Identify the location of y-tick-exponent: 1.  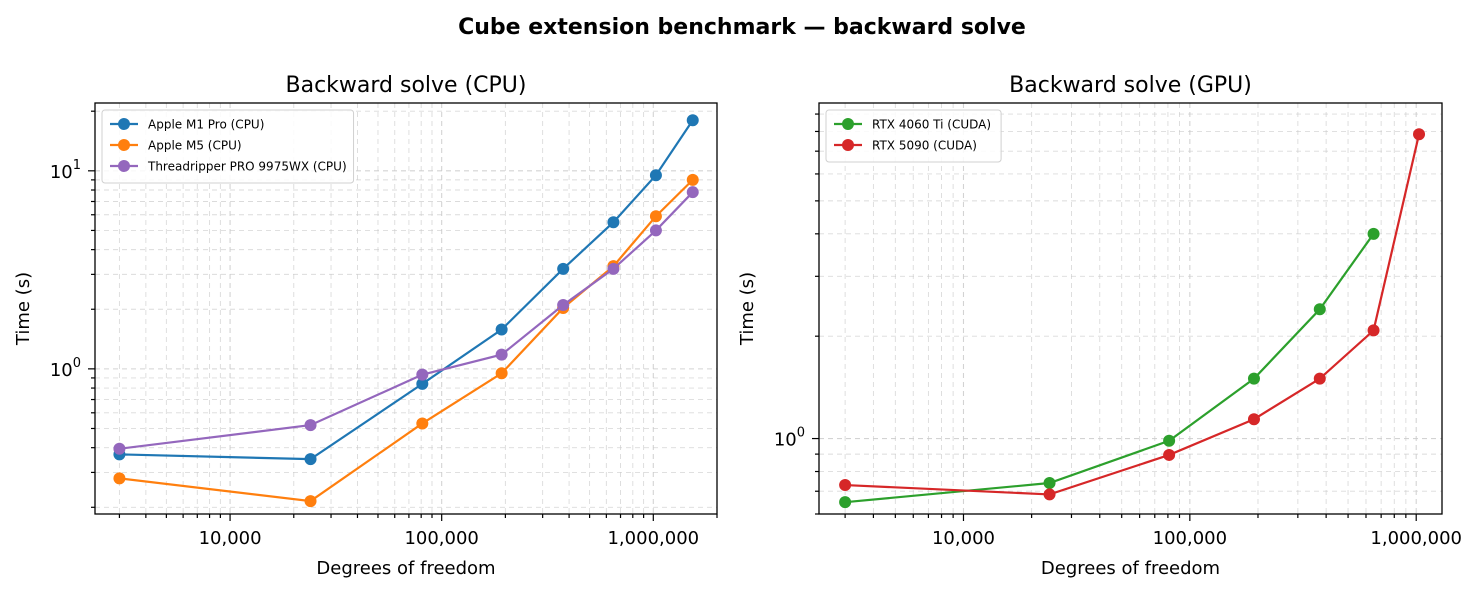
(77, 165).